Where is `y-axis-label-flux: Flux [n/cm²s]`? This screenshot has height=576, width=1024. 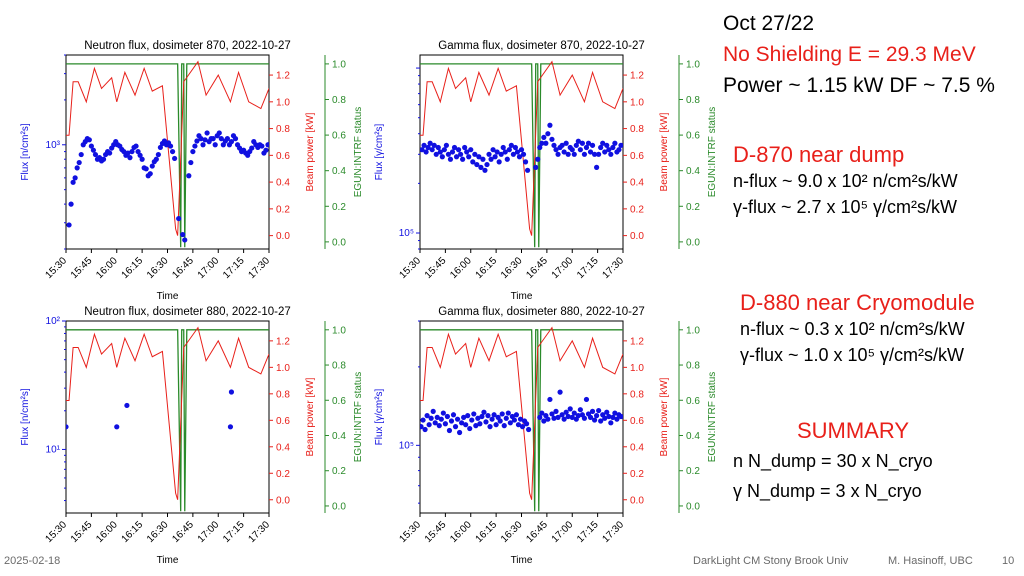
y-axis-label-flux: Flux [n/cm²s] is located at coordinates (25, 151).